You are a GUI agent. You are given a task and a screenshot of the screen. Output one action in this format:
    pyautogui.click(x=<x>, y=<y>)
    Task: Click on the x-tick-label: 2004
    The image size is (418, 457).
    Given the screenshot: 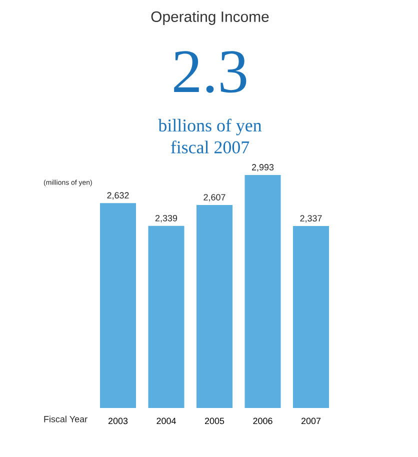 What is the action you would take?
    pyautogui.click(x=166, y=421)
    